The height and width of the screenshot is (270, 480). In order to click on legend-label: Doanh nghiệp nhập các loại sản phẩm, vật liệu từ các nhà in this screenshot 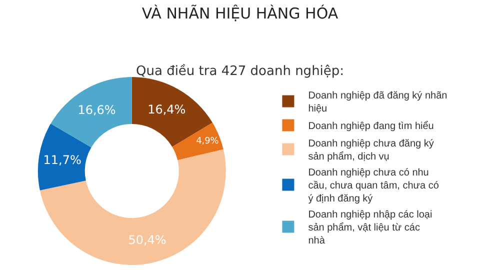, I will do `click(370, 228)`.